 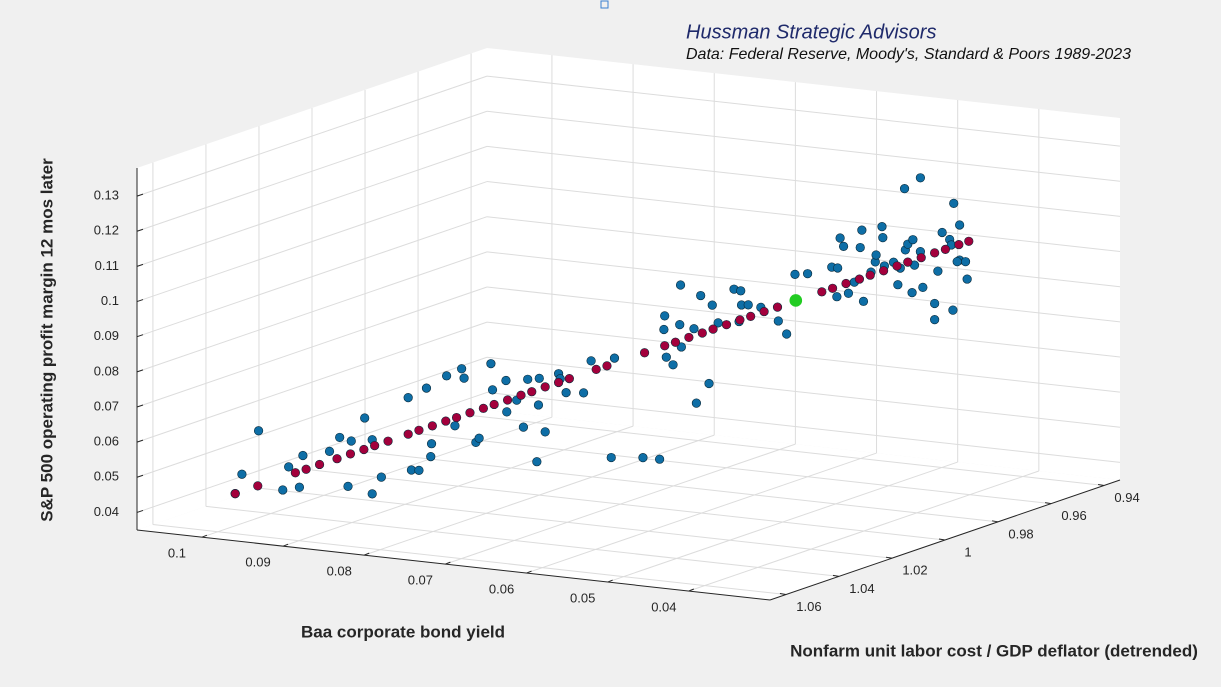 I want to click on x-axis-line, so click(x=453, y=565).